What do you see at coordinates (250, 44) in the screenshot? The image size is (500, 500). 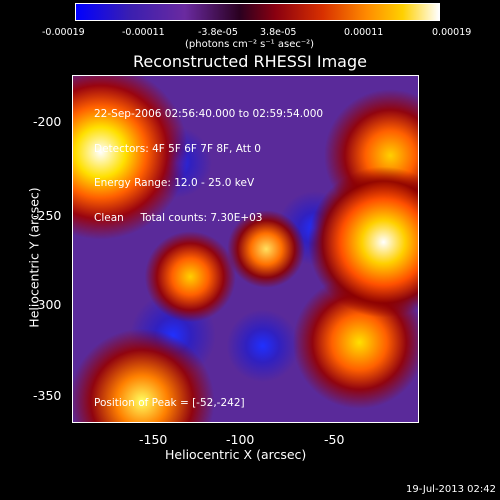 I see `colorbar-unit: (photons cm⁻² s⁻¹ asec⁻²)` at bounding box center [250, 44].